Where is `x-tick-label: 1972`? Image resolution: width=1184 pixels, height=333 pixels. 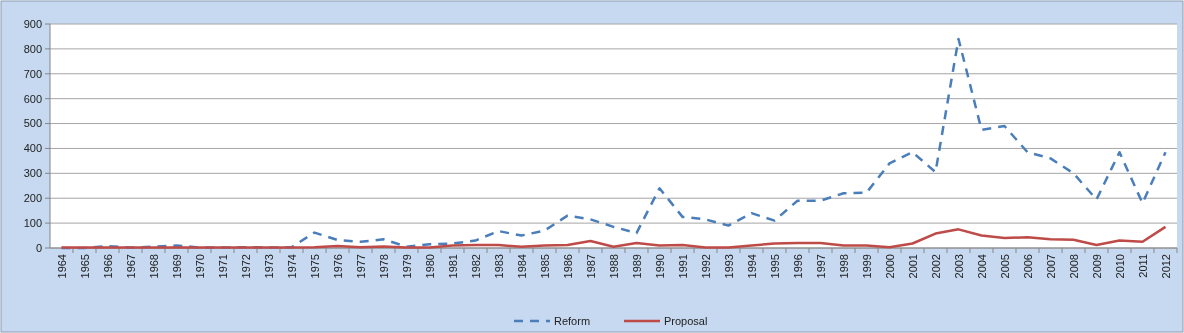 x-tick-label: 1972 is located at coordinates (245, 266).